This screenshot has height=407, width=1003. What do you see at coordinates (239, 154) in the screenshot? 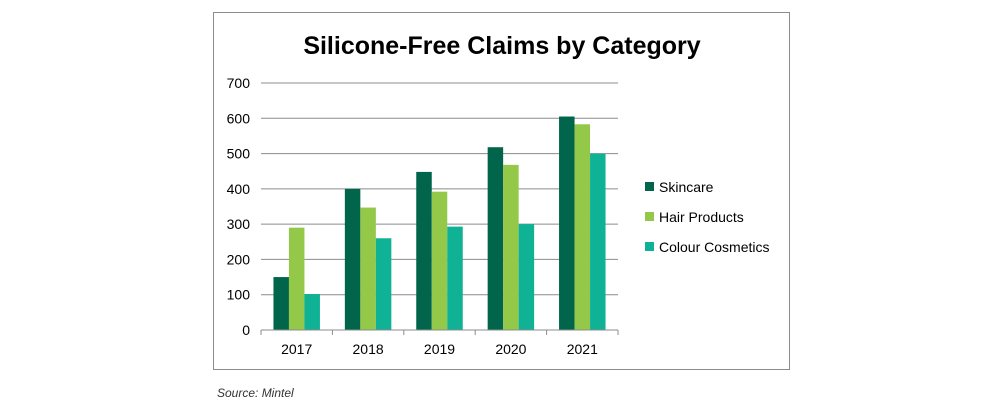
I see `y-tick-label: 500` at bounding box center [239, 154].